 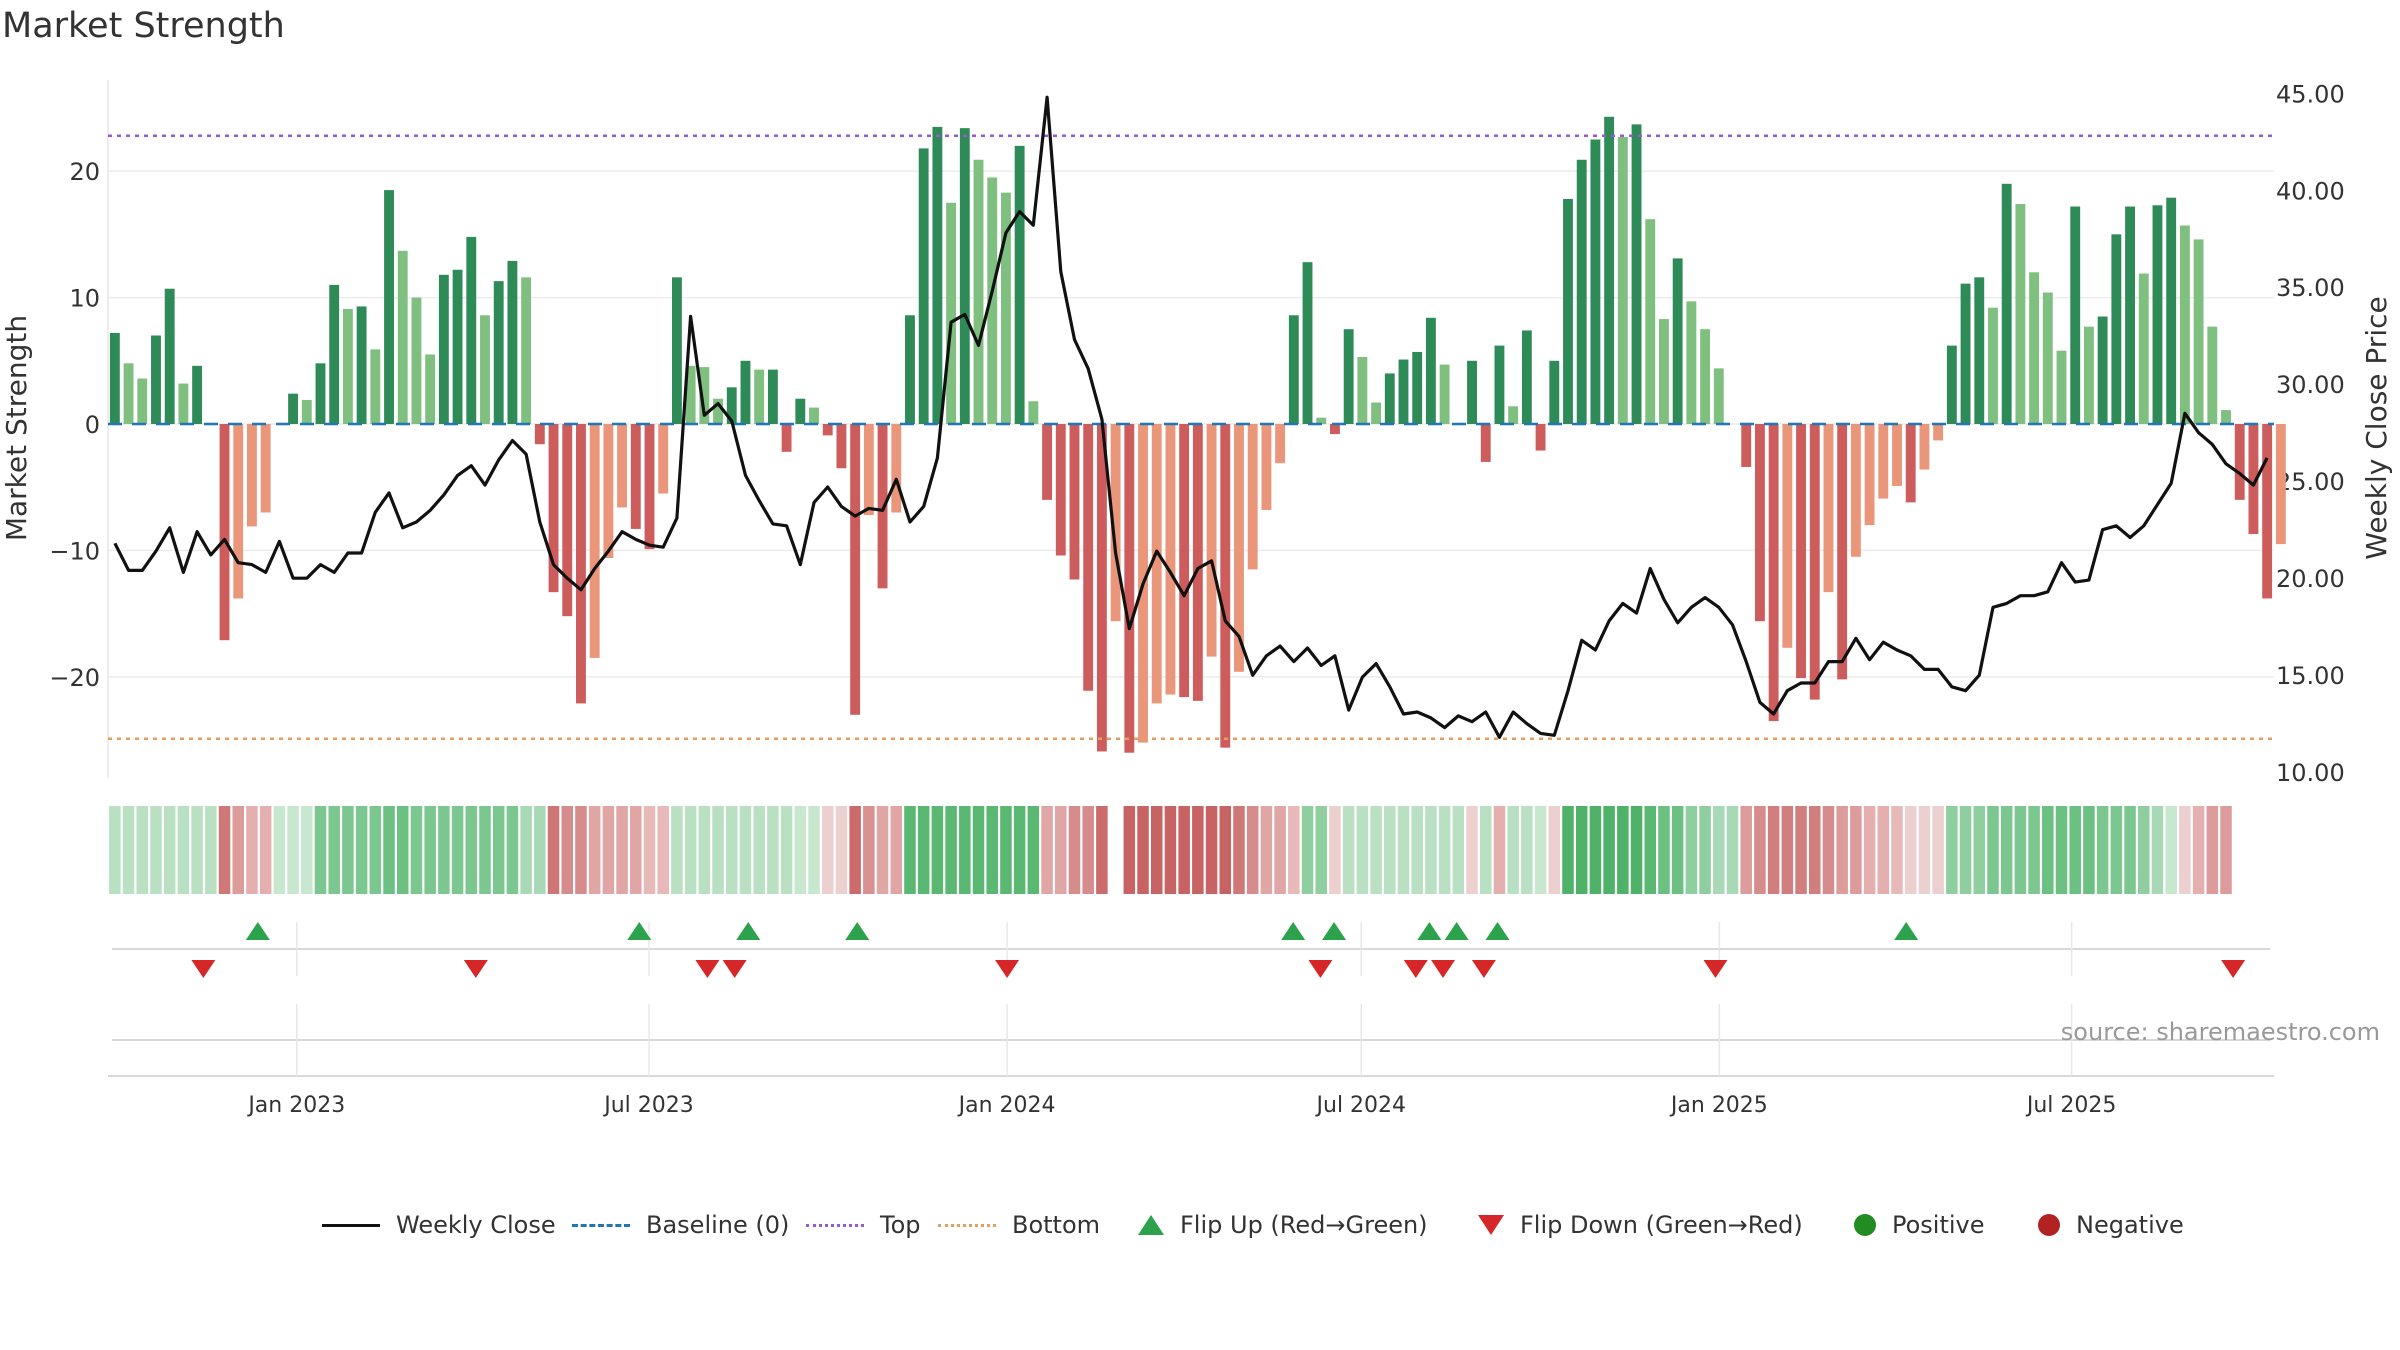 I want to click on triangle-up-icon, so click(x=1151, y=1225).